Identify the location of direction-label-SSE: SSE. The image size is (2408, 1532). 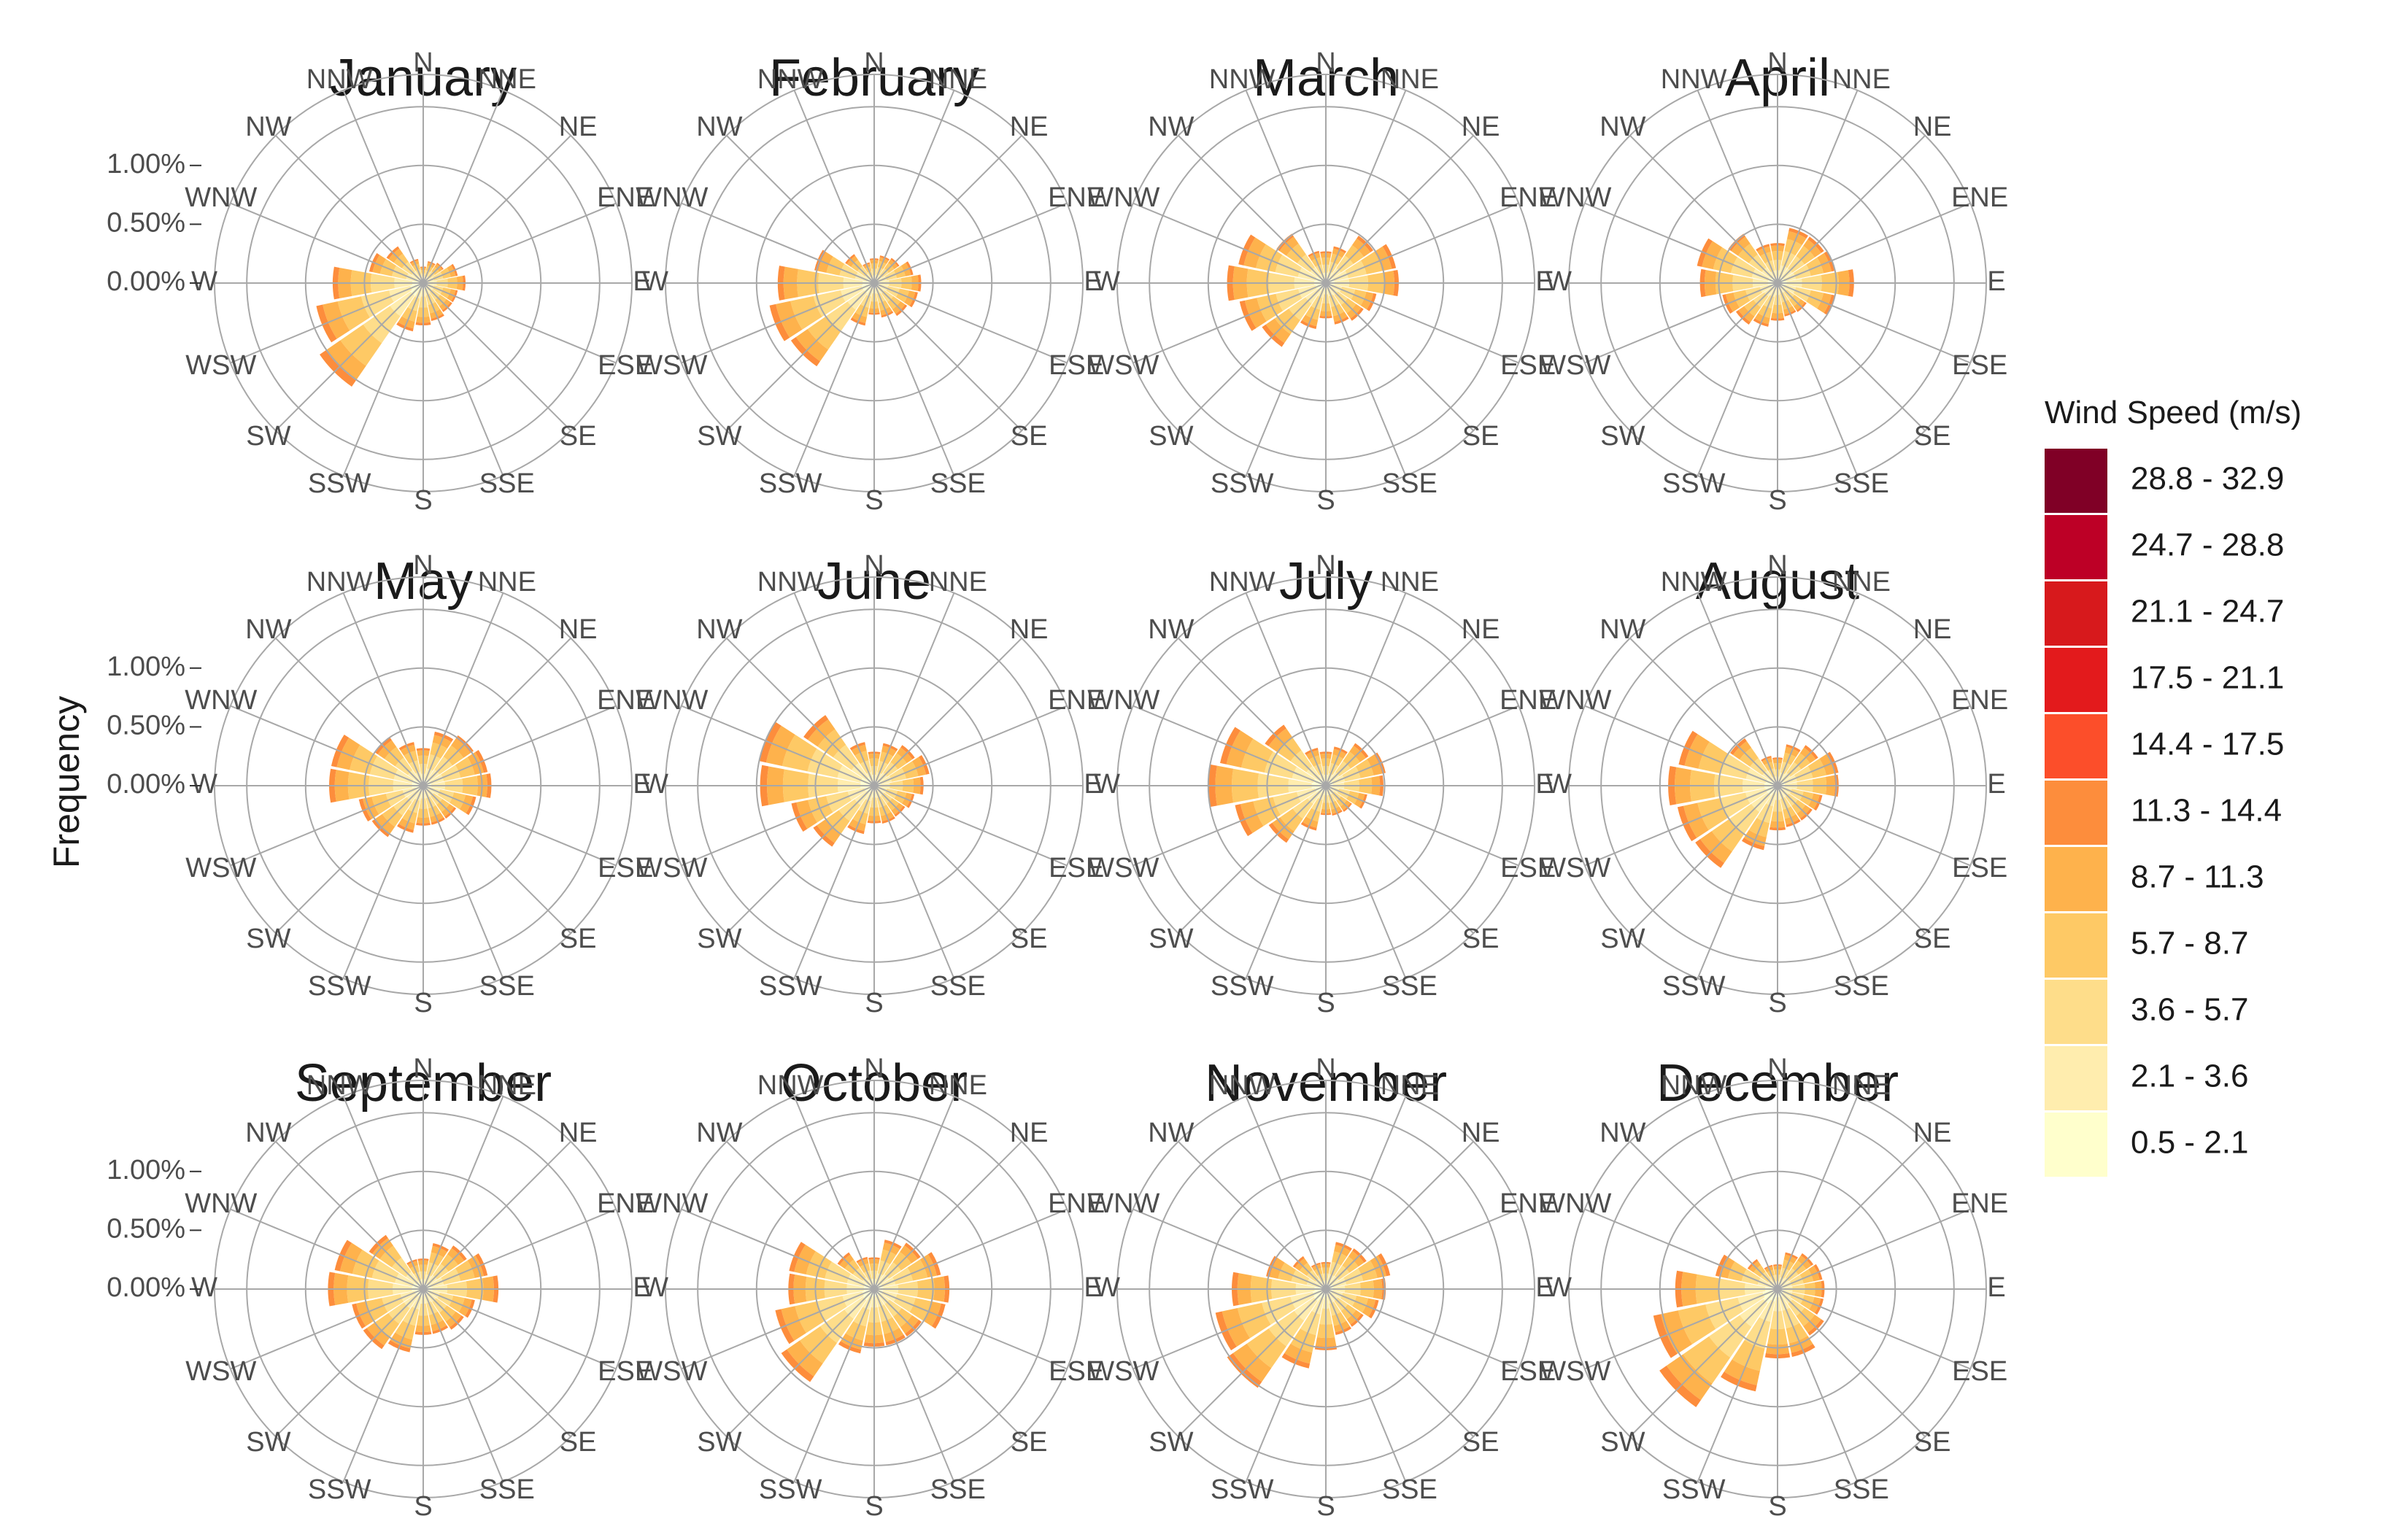
(1861, 1490).